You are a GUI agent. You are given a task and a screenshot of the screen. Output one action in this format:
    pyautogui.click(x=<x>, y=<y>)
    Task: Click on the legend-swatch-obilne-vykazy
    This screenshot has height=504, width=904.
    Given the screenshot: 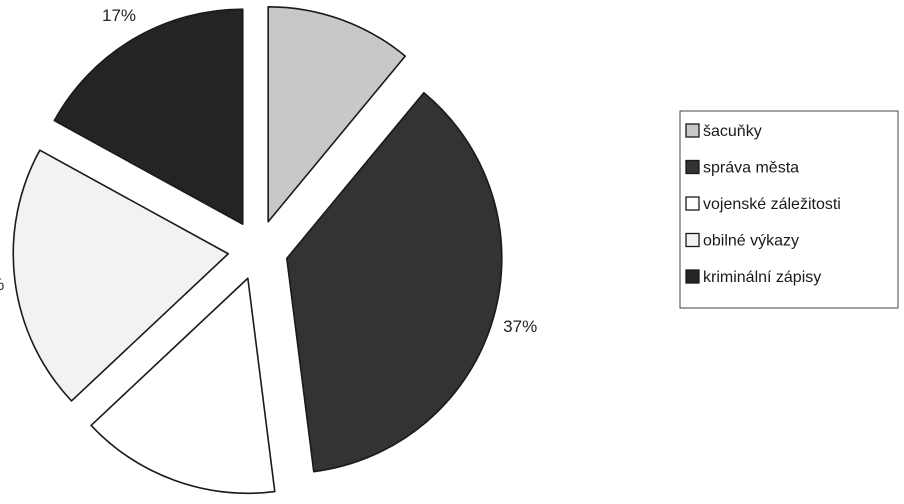 What is the action you would take?
    pyautogui.click(x=692, y=240)
    